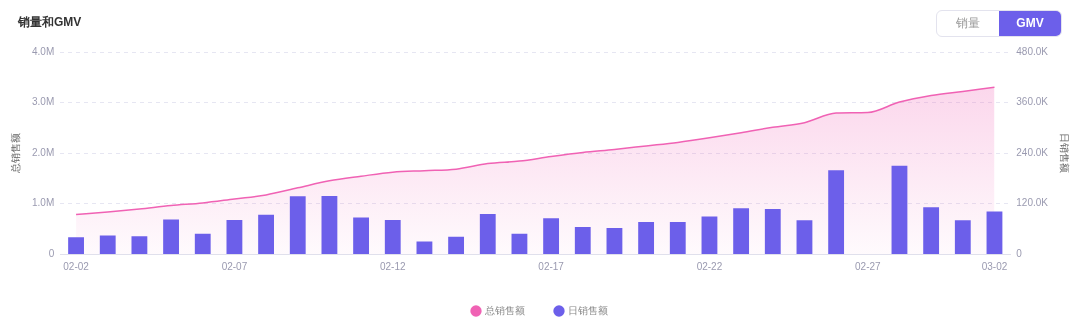 This screenshot has width=1080, height=326. What do you see at coordinates (15, 153) in the screenshot?
I see `y-axis-title: 总销售额` at bounding box center [15, 153].